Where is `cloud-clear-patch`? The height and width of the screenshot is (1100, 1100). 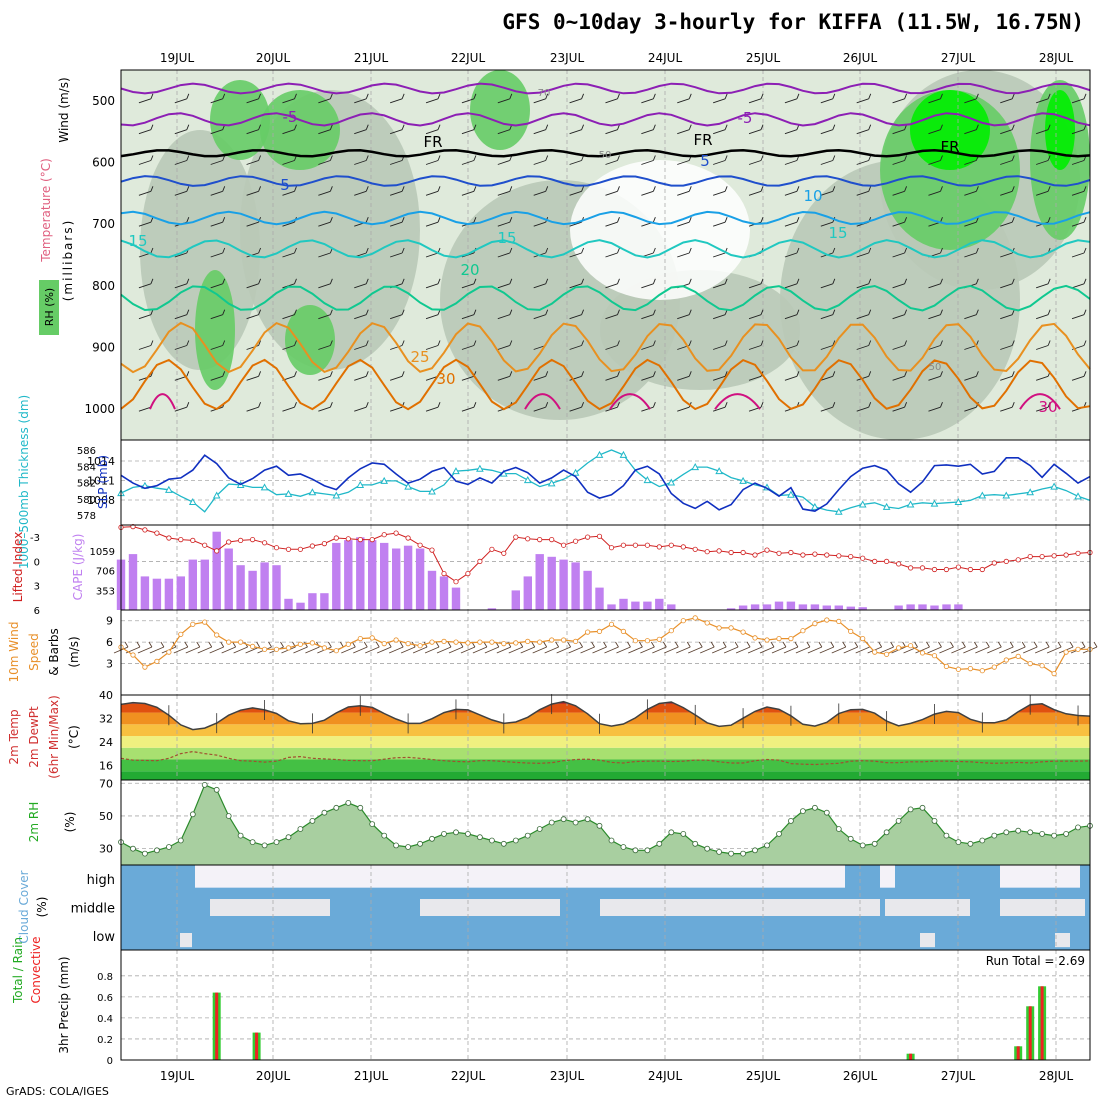
cloud-clear-patch is located at coordinates (740, 907).